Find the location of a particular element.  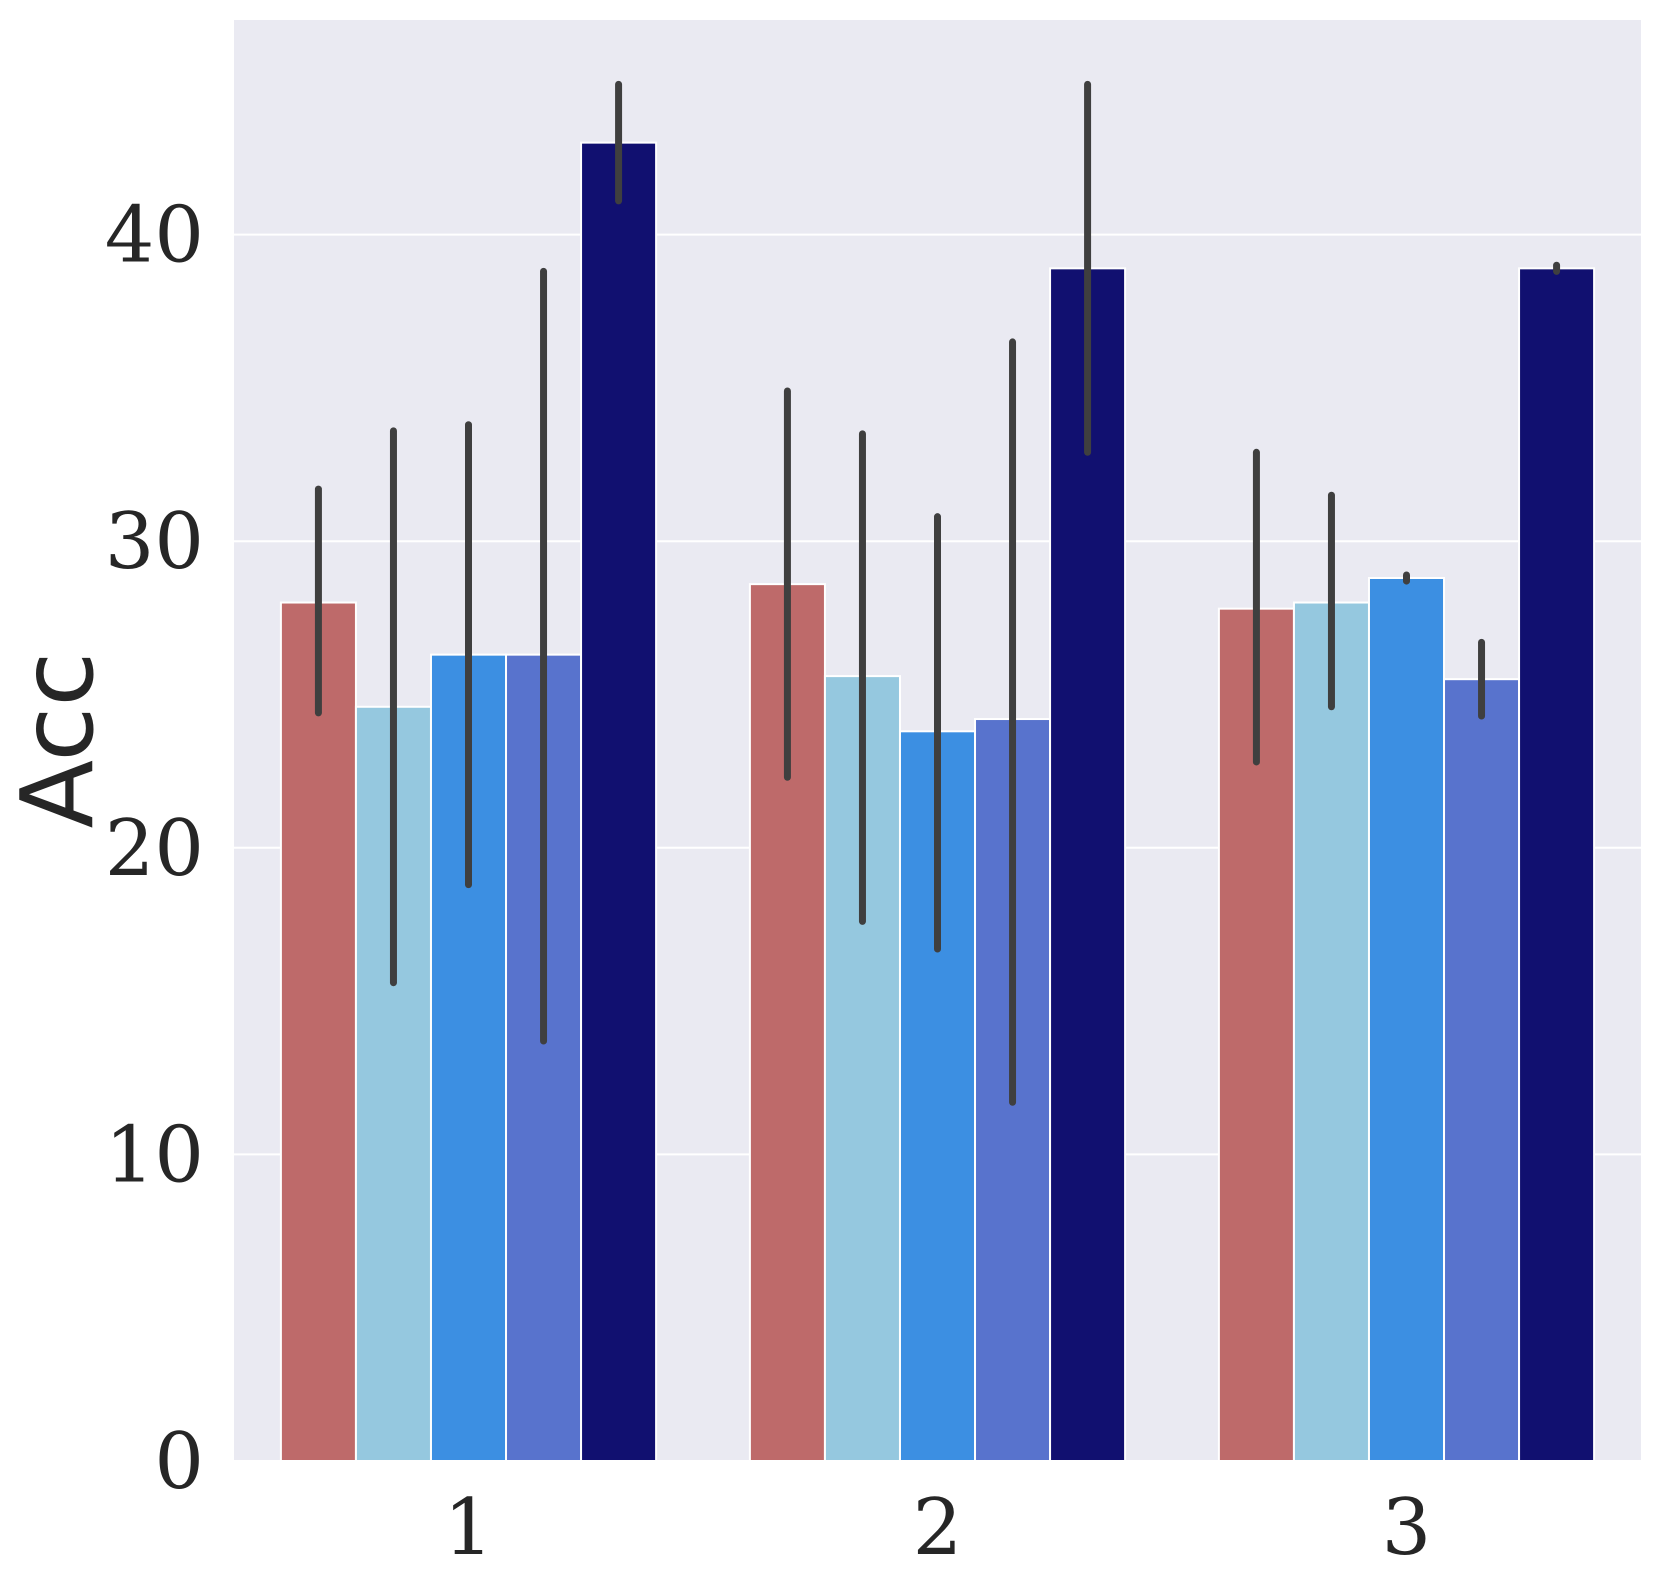

x-tick-label: 3 is located at coordinates (1407, 1528).